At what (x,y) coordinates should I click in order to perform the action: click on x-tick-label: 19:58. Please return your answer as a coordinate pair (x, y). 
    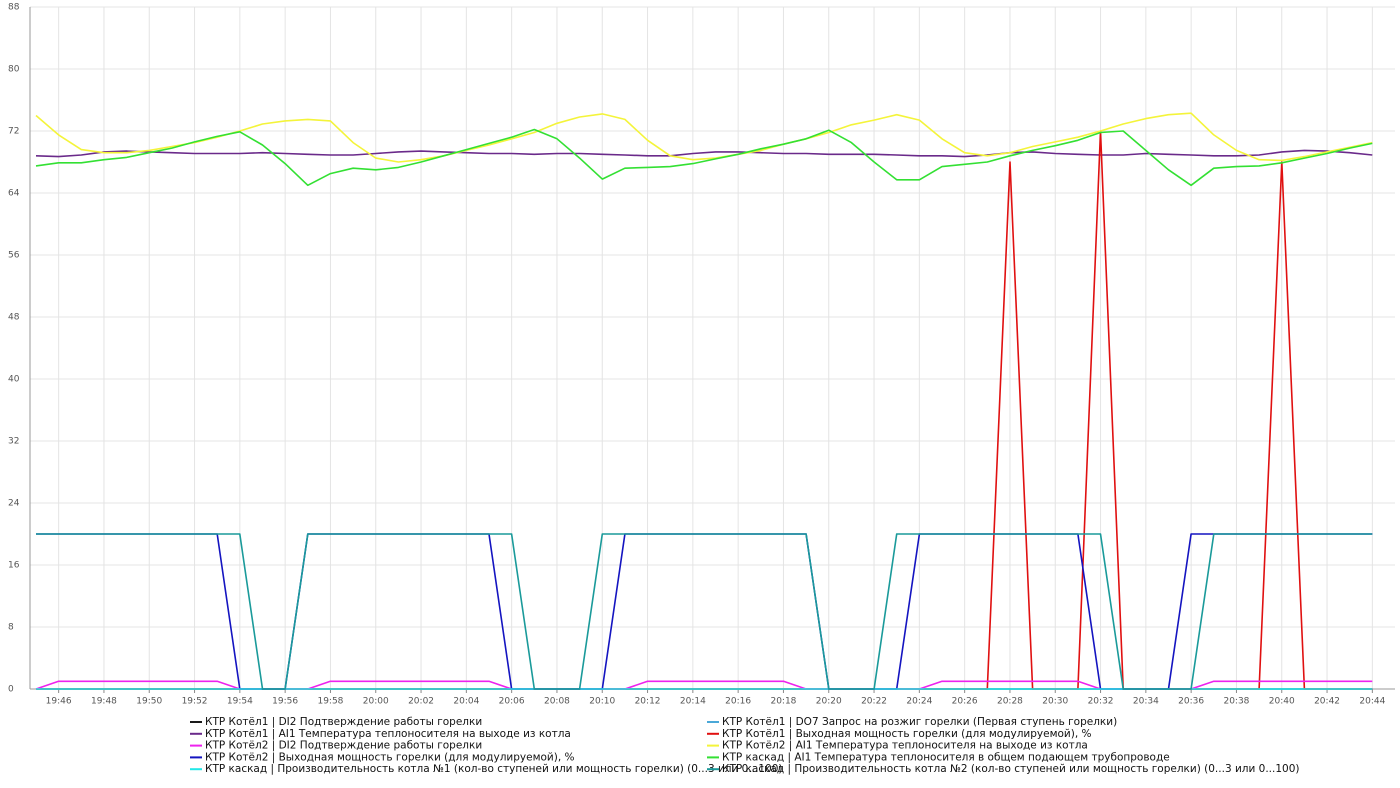
    Looking at the image, I should click on (330, 702).